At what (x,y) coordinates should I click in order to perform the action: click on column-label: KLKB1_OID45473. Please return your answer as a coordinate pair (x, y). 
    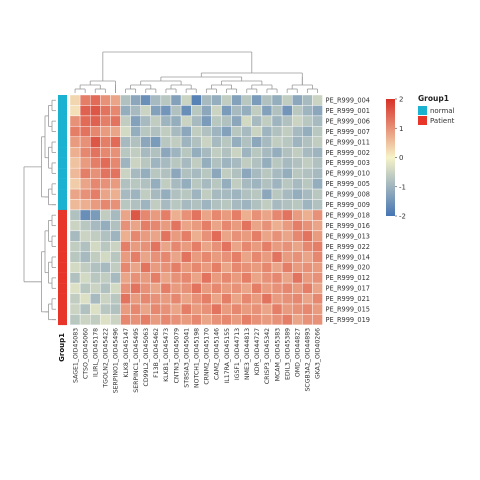
    Looking at the image, I should click on (166, 355).